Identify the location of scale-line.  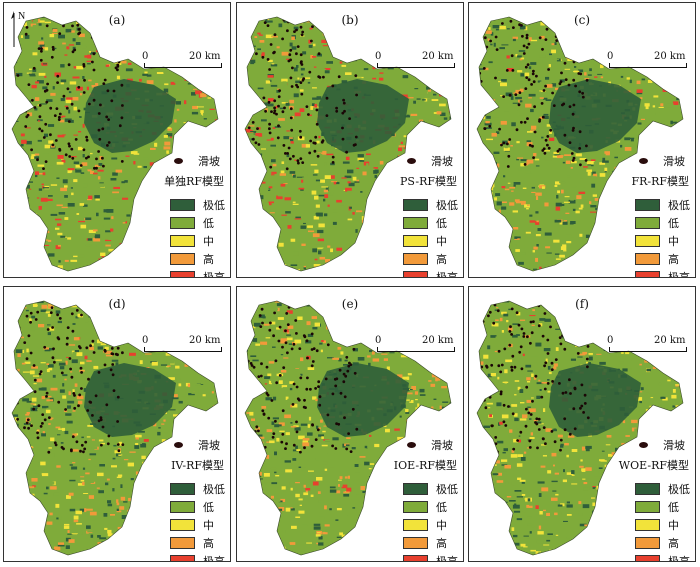
(183, 351).